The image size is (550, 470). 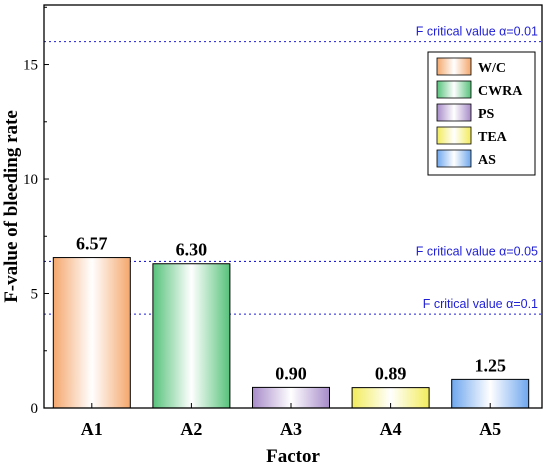 What do you see at coordinates (293, 456) in the screenshot?
I see `x-axis-title: Factor` at bounding box center [293, 456].